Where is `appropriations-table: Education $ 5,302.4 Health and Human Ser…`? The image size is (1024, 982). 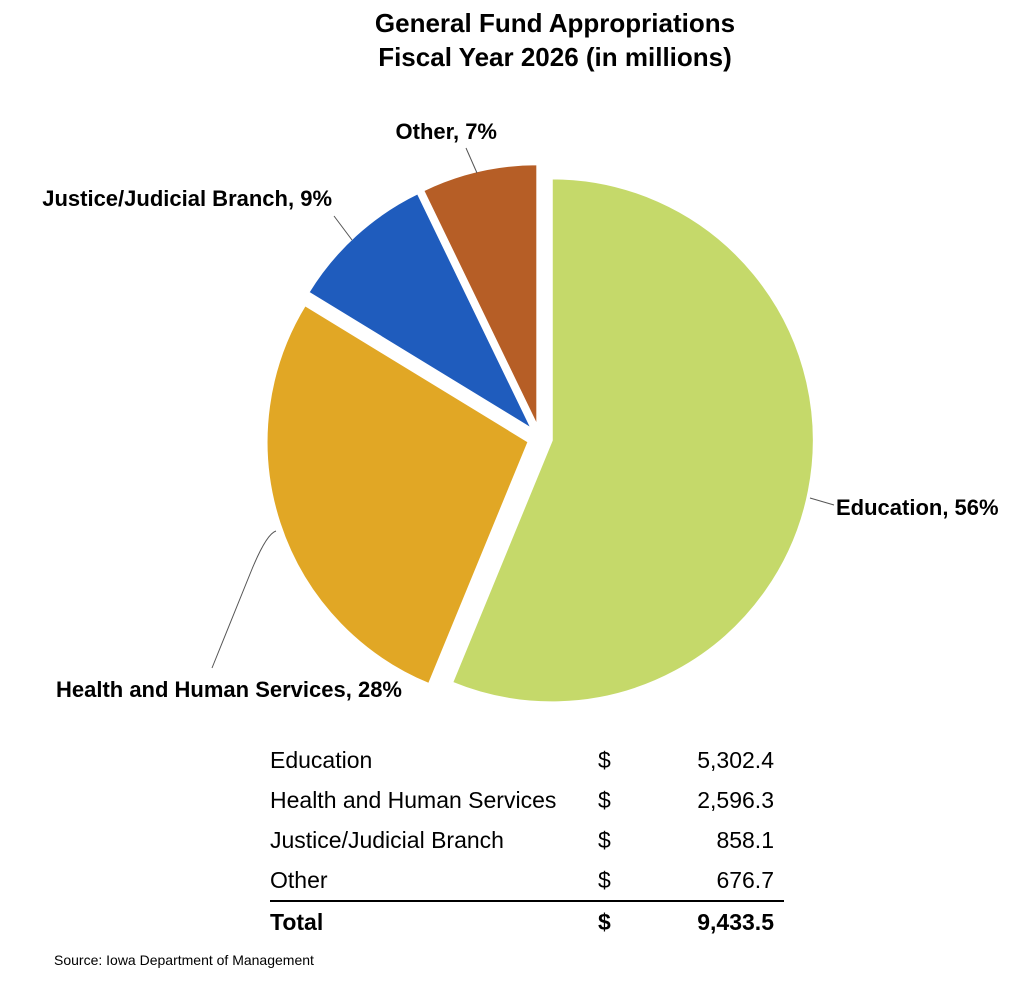
appropriations-table: Education $ 5,302.4 Health and Human Ser… is located at coordinates (527, 840).